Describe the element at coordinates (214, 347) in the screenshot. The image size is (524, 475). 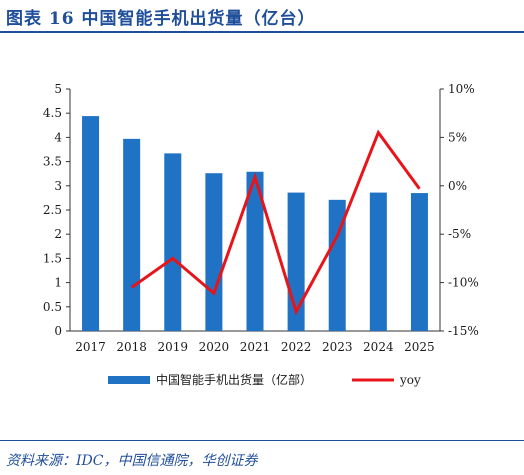
I see `x-axis-tick-label: 2020` at that location.